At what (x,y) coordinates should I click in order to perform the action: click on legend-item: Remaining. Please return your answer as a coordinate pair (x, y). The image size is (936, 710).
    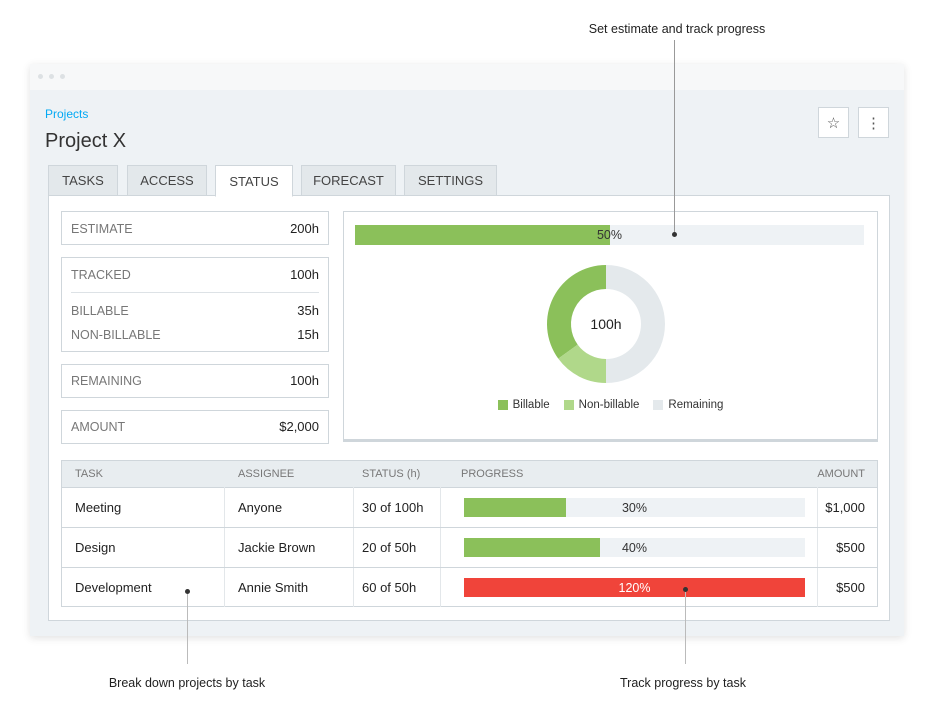
    Looking at the image, I should click on (688, 405).